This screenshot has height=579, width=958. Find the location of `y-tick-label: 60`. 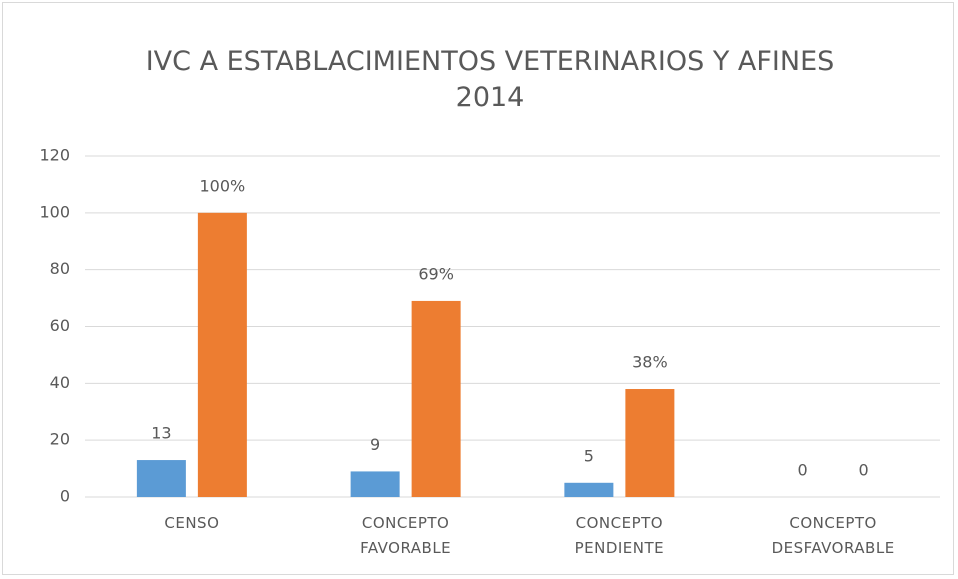

y-tick-label: 60 is located at coordinates (60, 325).